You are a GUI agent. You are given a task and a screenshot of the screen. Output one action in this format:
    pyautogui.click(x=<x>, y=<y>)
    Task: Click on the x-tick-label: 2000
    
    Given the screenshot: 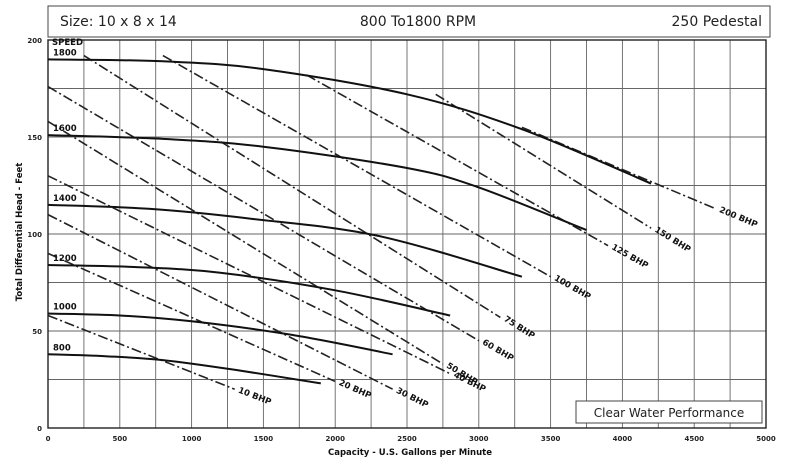 What is the action you would take?
    pyautogui.click(x=335, y=439)
    